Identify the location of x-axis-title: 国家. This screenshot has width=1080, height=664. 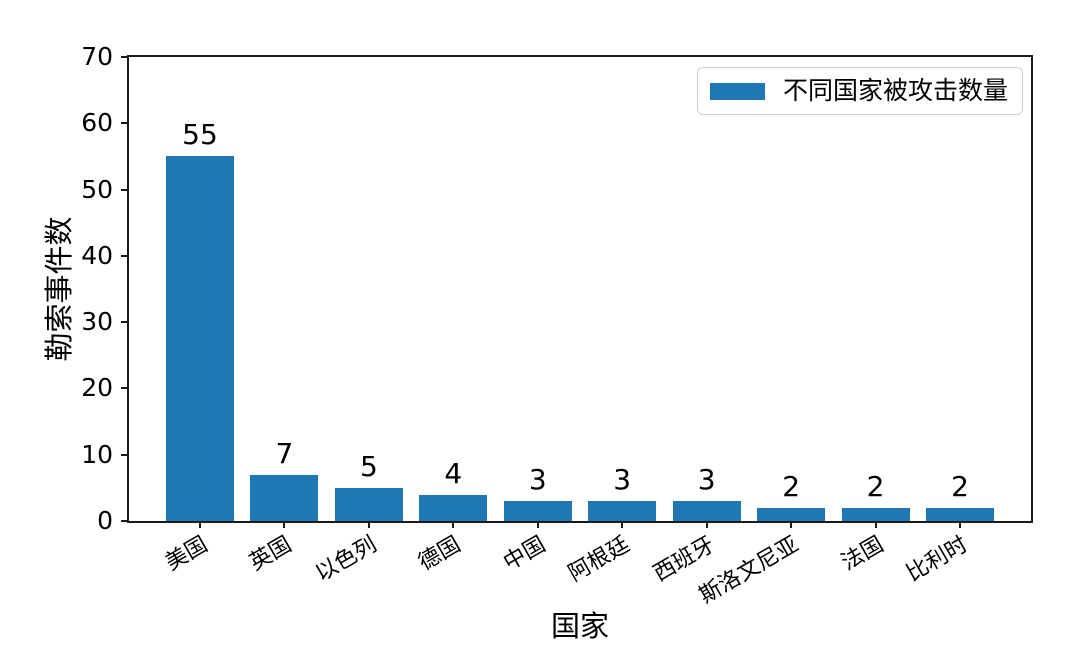
(580, 626).